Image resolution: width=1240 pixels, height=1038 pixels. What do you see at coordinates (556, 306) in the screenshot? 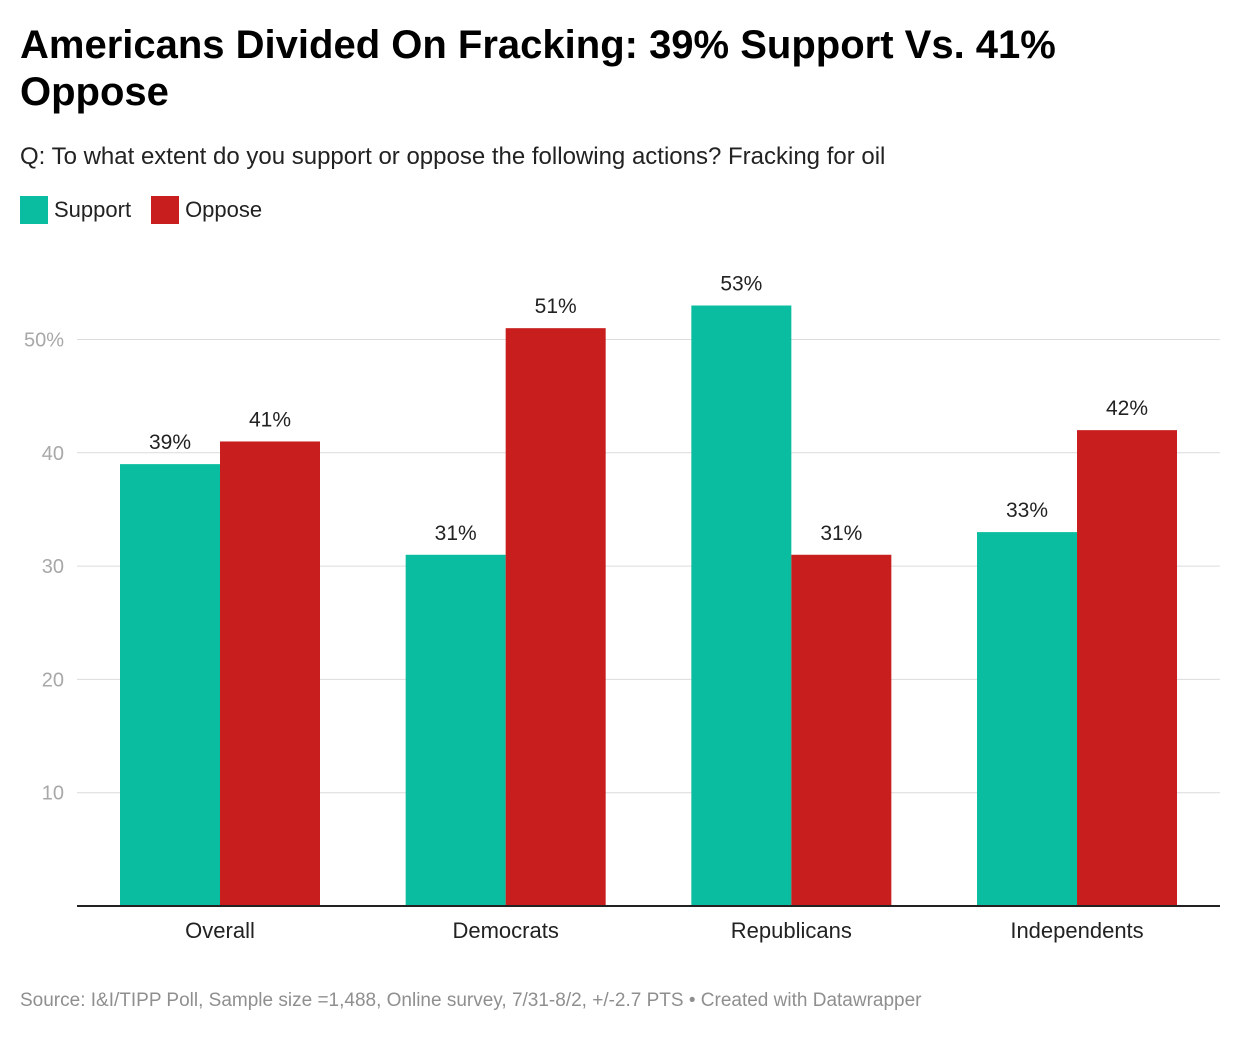
I see `bar-value-label: 51%` at bounding box center [556, 306].